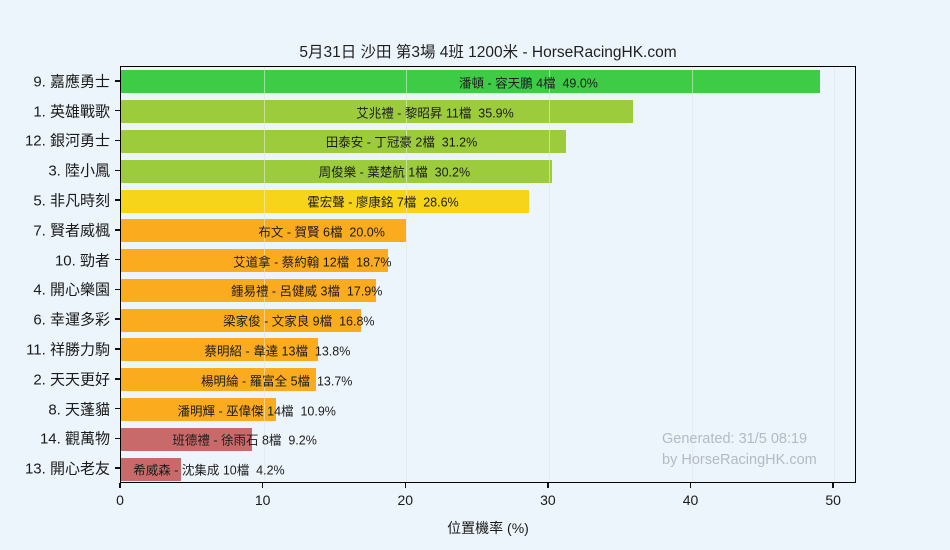  What do you see at coordinates (833, 500) in the screenshot?
I see `x-axis-tick-label: 50` at bounding box center [833, 500].